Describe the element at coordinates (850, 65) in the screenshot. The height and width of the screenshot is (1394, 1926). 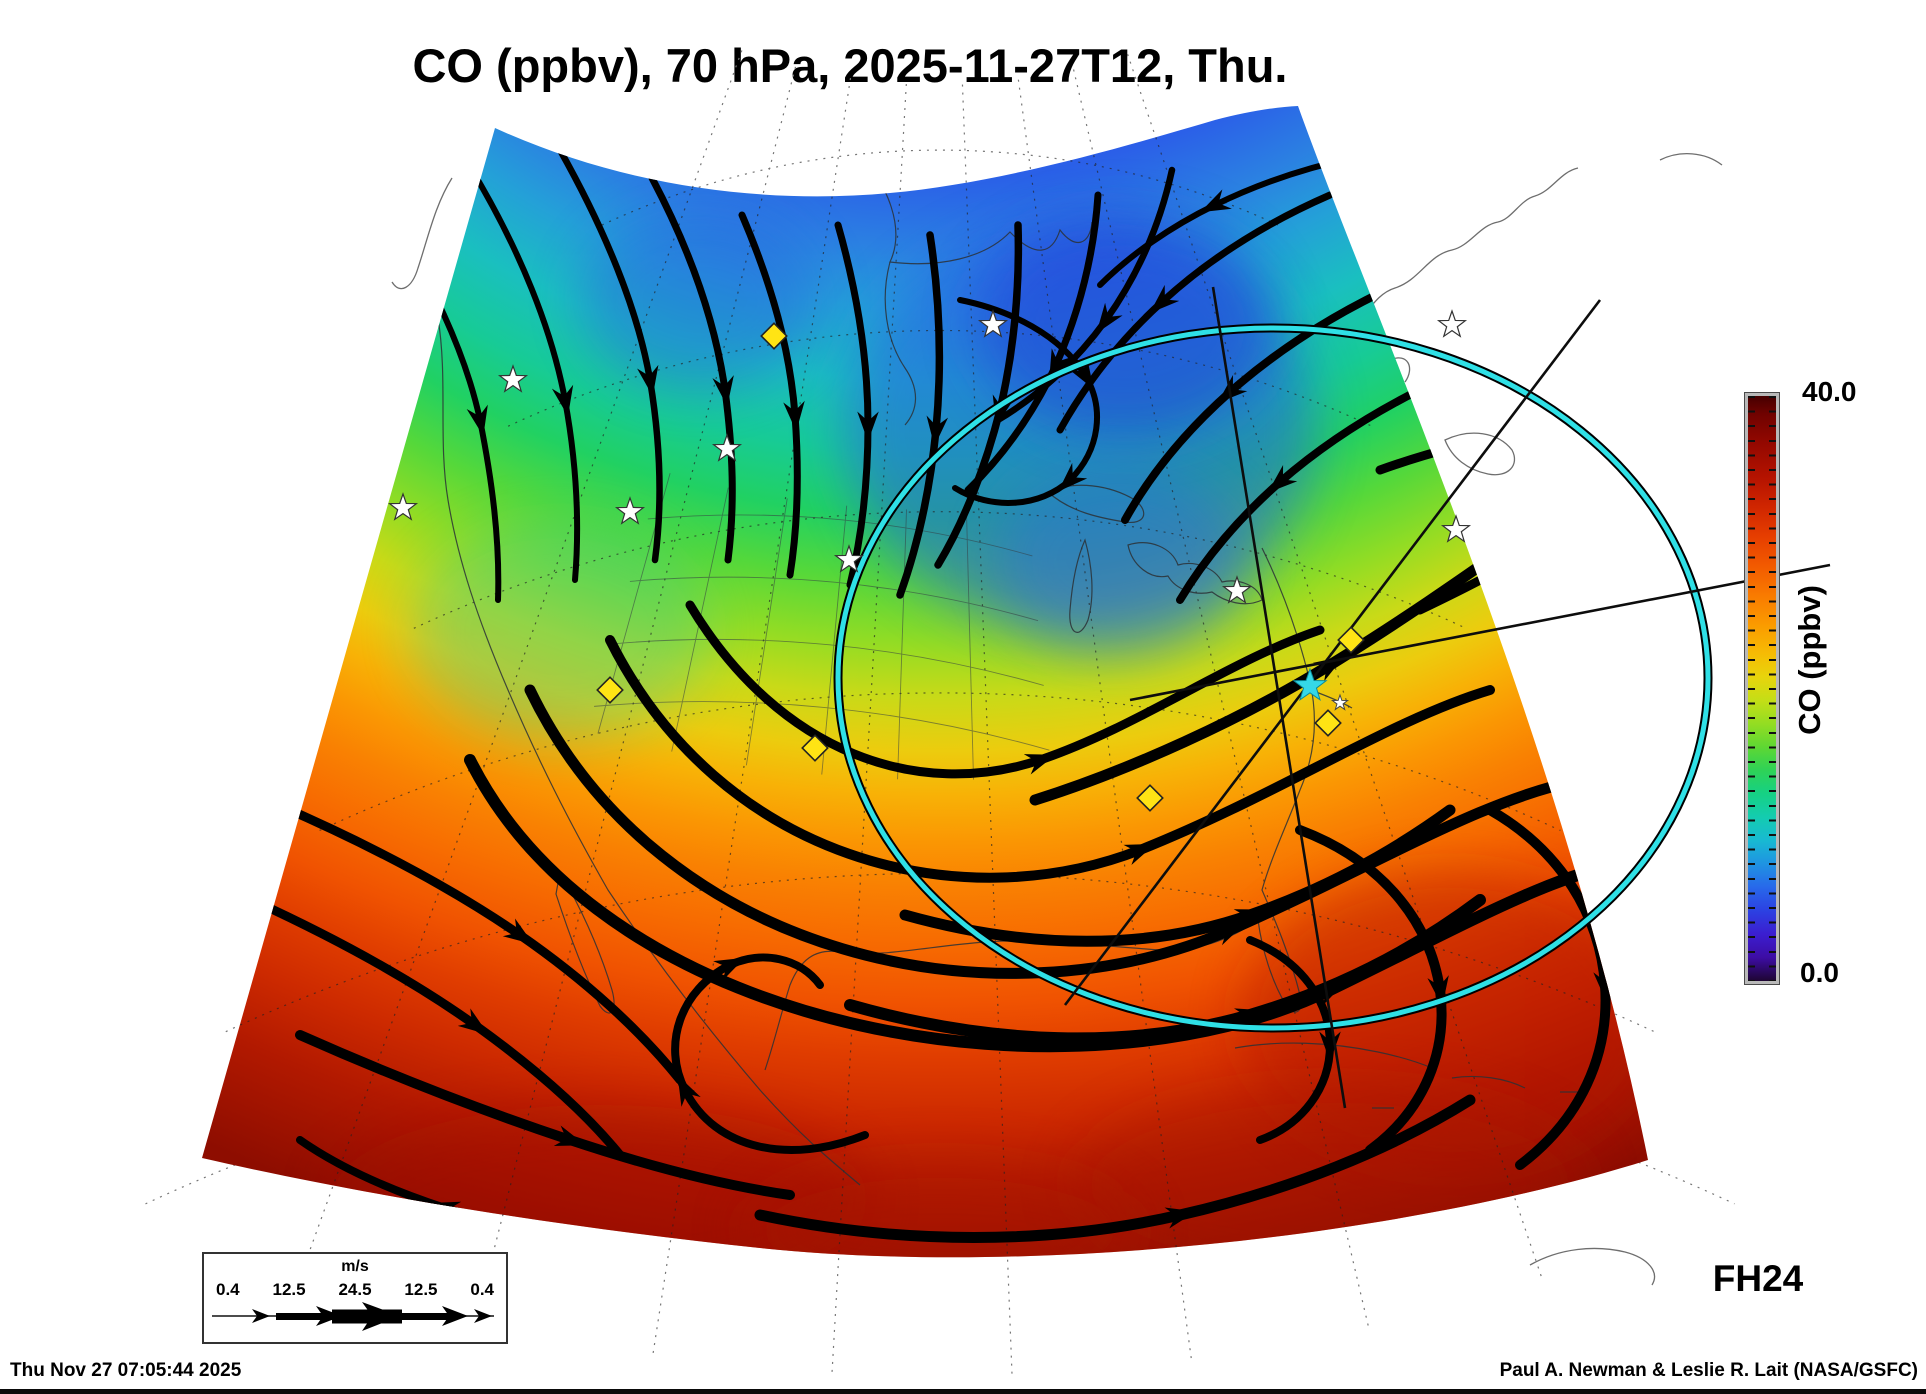
I see `page-title: CO (ppbv), 70 hPa, 2025-11-27T12, Thu.` at that location.